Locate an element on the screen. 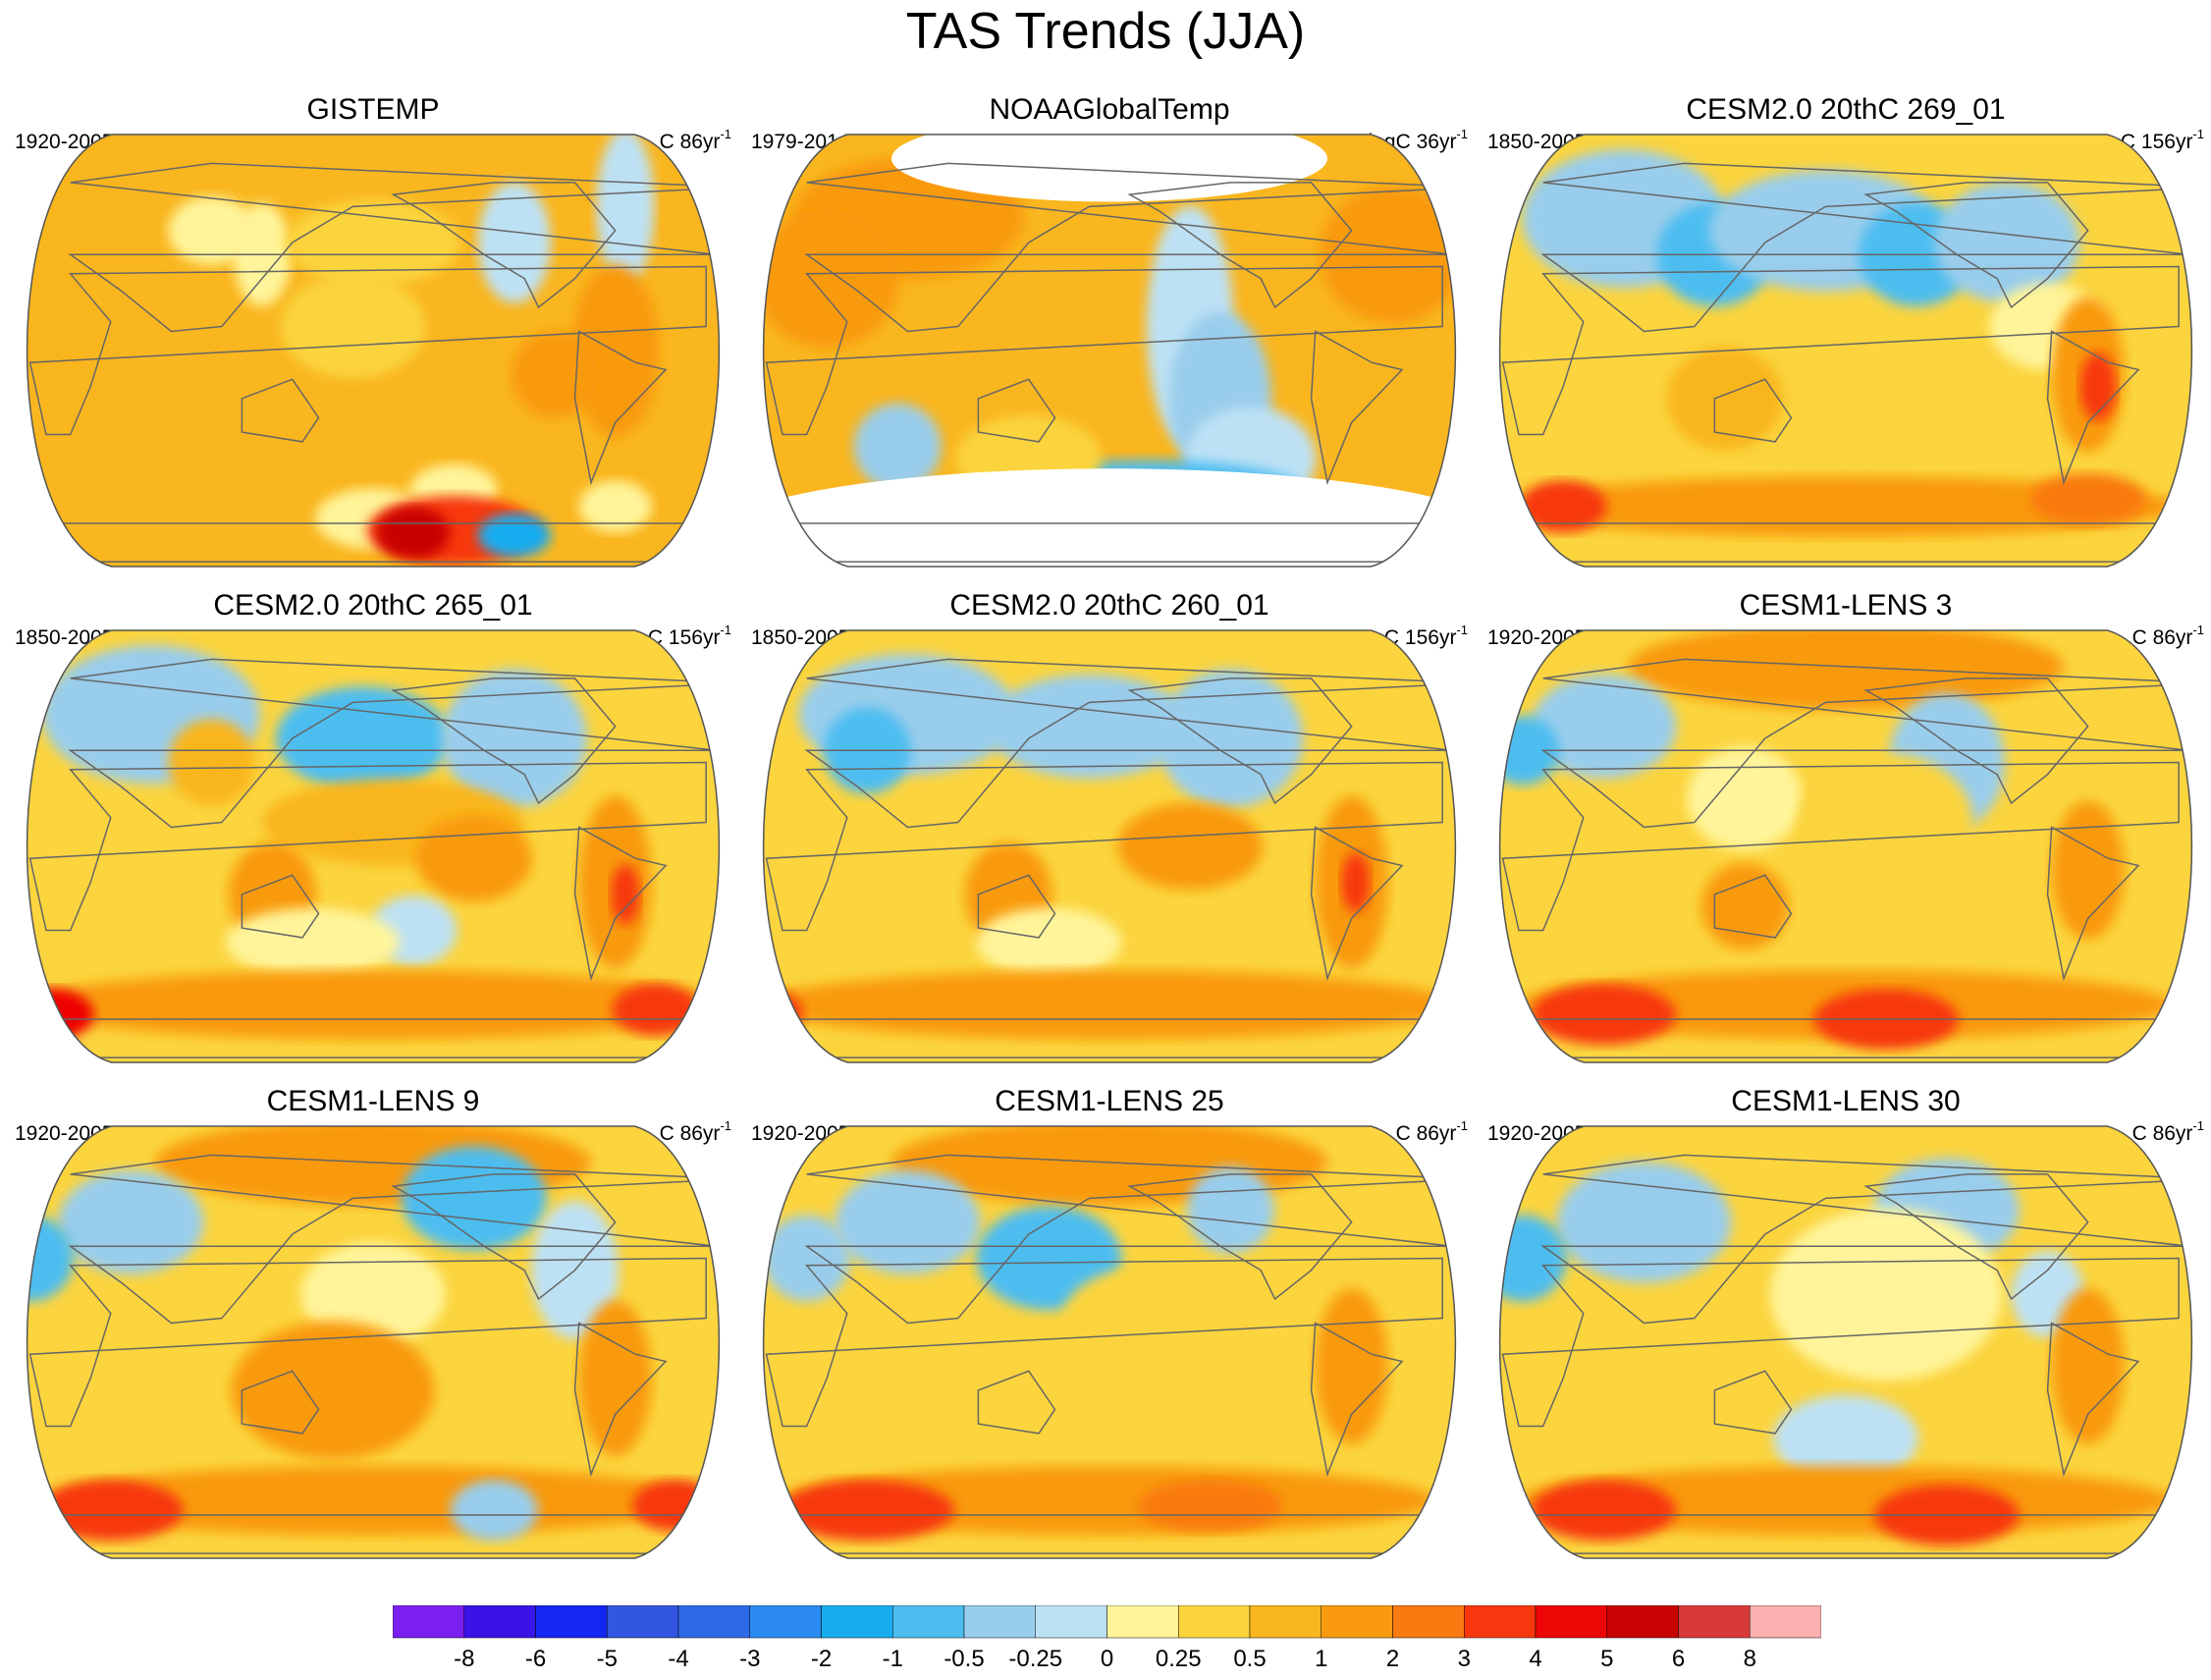 The height and width of the screenshot is (1680, 2211). colorbar-tick-label: -8 is located at coordinates (464, 1659).